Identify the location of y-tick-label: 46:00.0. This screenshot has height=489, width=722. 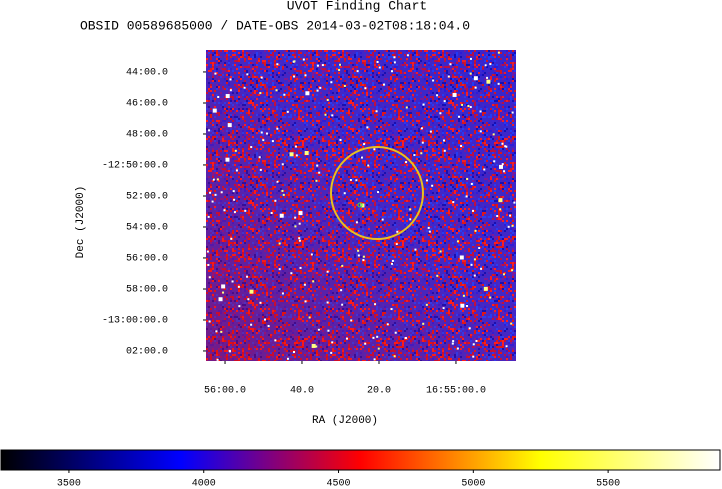
(147, 104).